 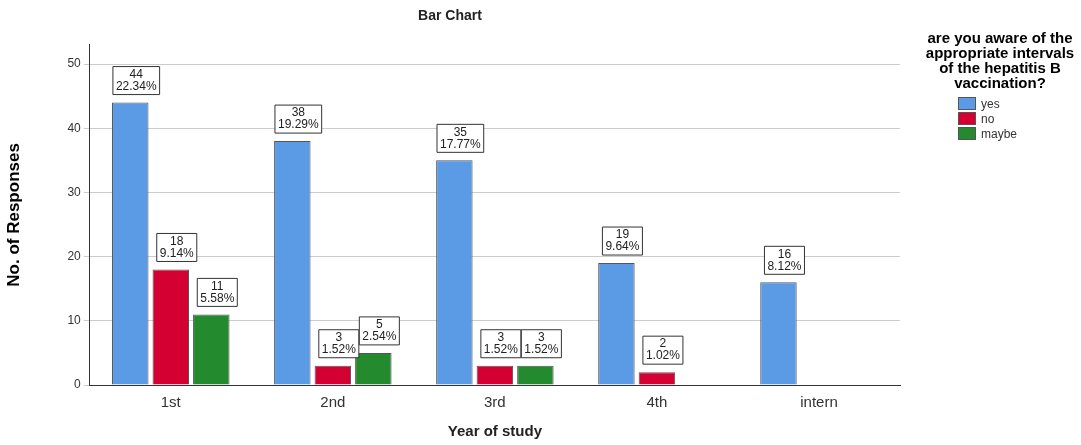 What do you see at coordinates (333, 402) in the screenshot?
I see `x-tick-label: 2nd` at bounding box center [333, 402].